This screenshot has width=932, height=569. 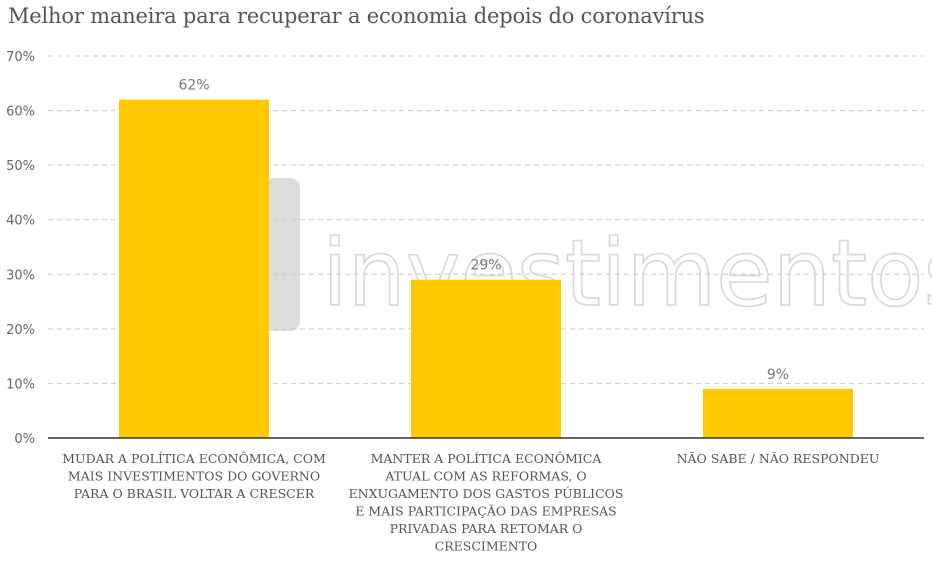 I want to click on watermark-bar, so click(x=281, y=254).